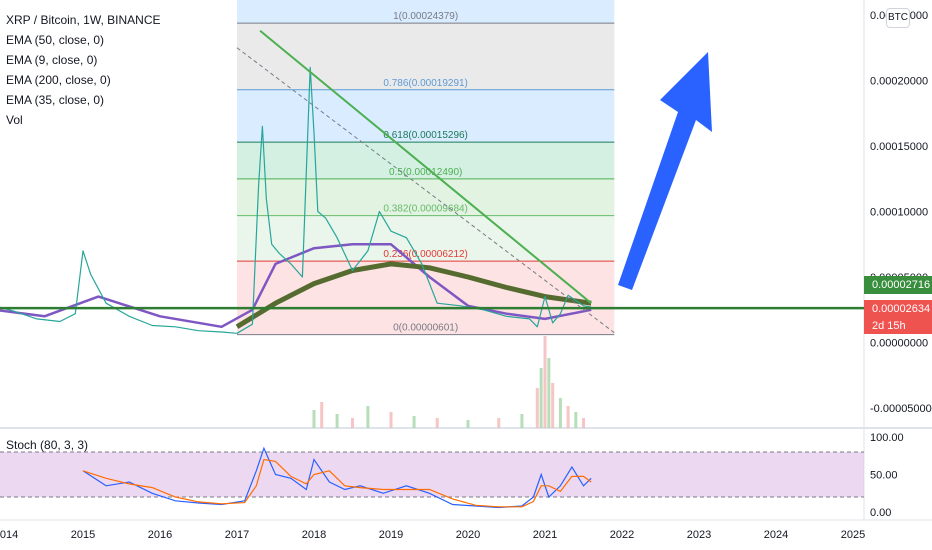 The image size is (932, 550). What do you see at coordinates (425, 209) in the screenshot?
I see `fib-level-label: 0.382(0.00009684)` at bounding box center [425, 209].